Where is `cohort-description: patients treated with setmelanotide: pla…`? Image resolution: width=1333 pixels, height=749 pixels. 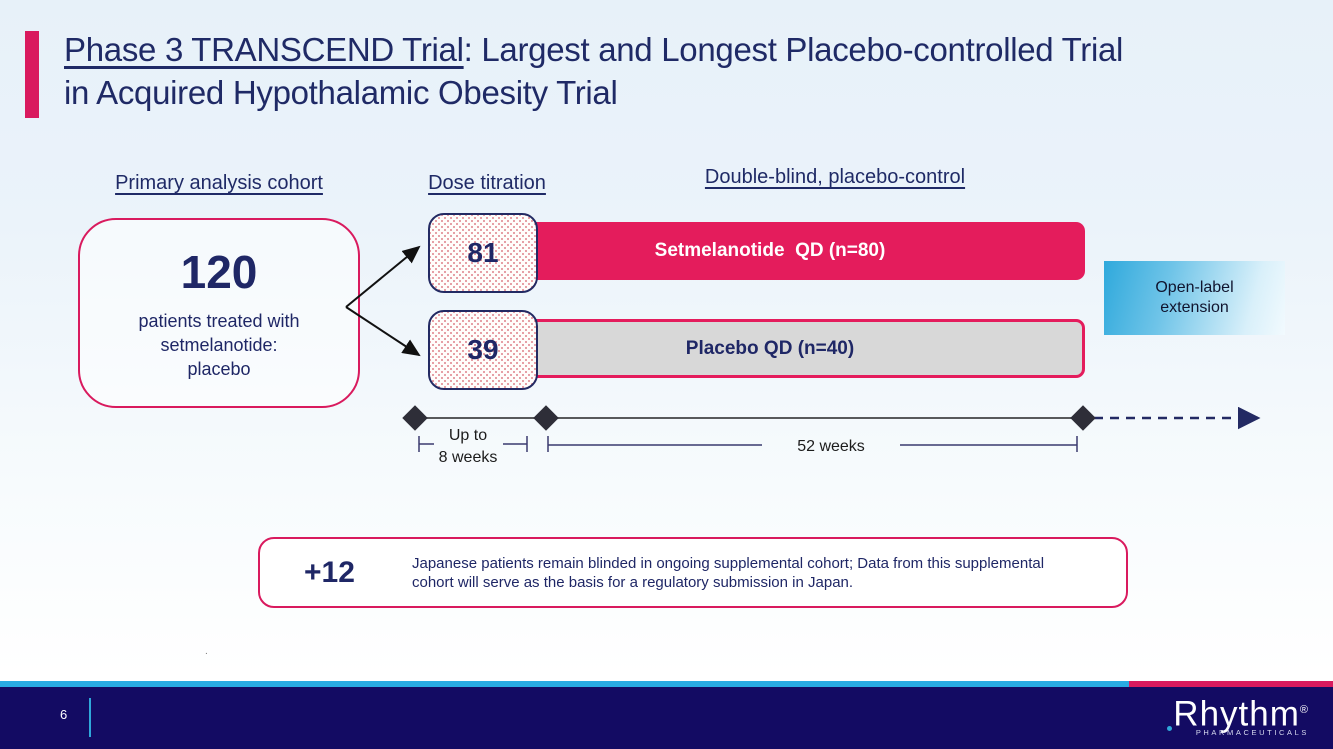
cohort-description: patients treated with setmelanotide: pla… is located at coordinates (218, 345).